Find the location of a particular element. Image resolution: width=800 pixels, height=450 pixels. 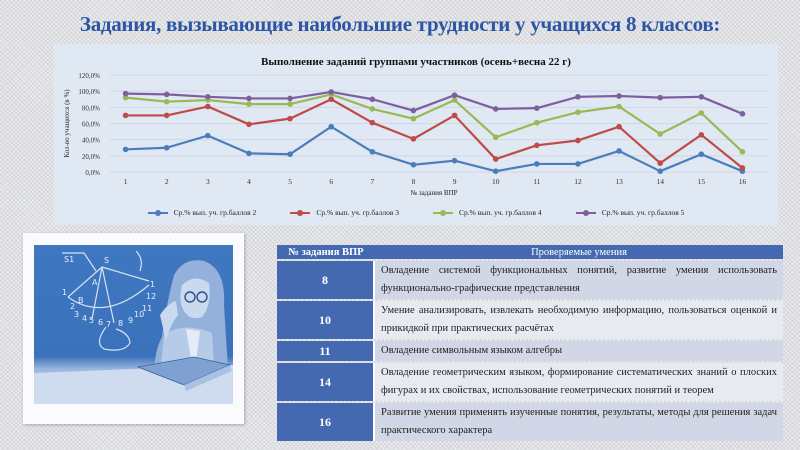

svg-text: 4 is located at coordinates (84, 318).